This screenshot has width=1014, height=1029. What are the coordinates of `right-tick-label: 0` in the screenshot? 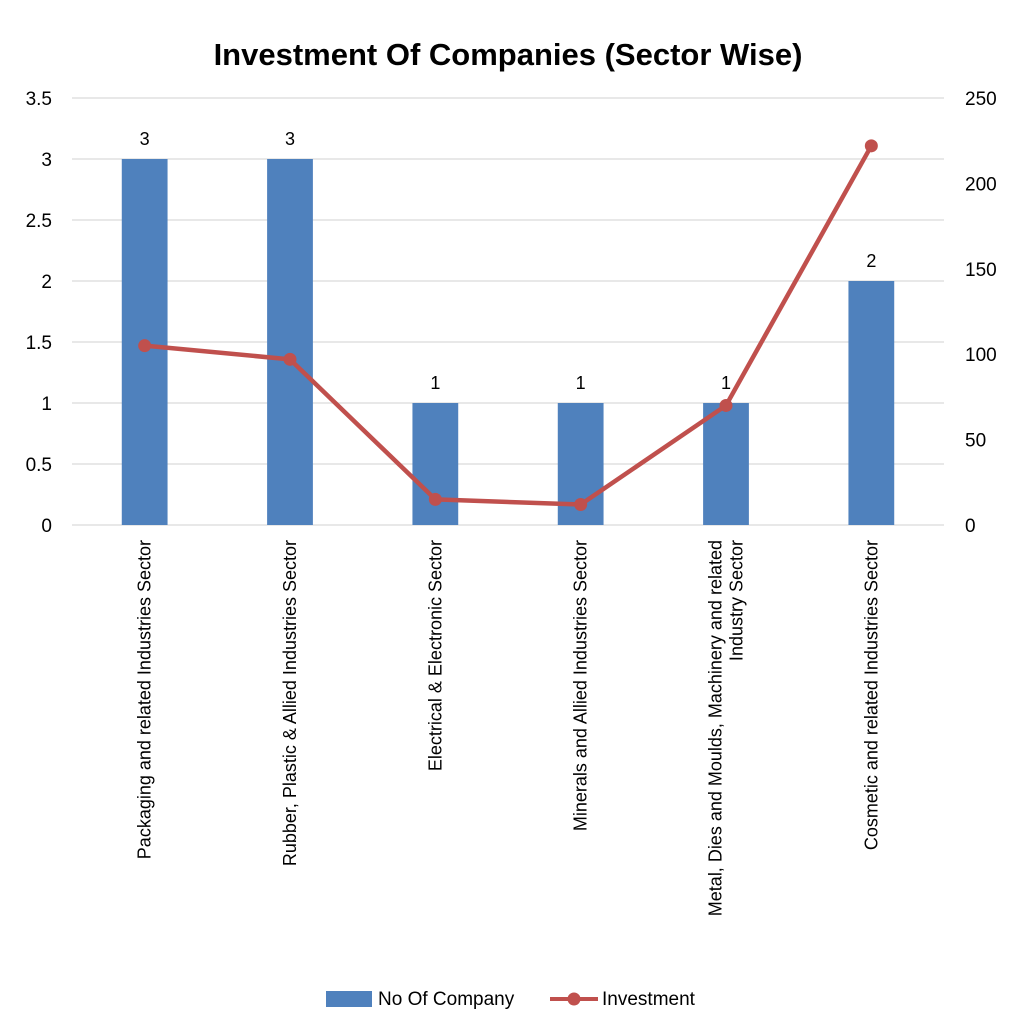 It's located at (970, 526).